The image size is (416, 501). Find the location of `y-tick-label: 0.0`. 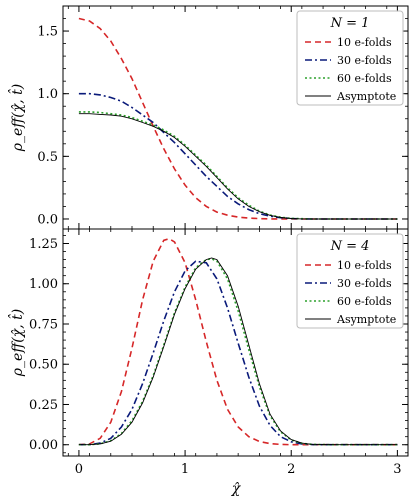

y-tick-label: 0.0 is located at coordinates (47, 219).